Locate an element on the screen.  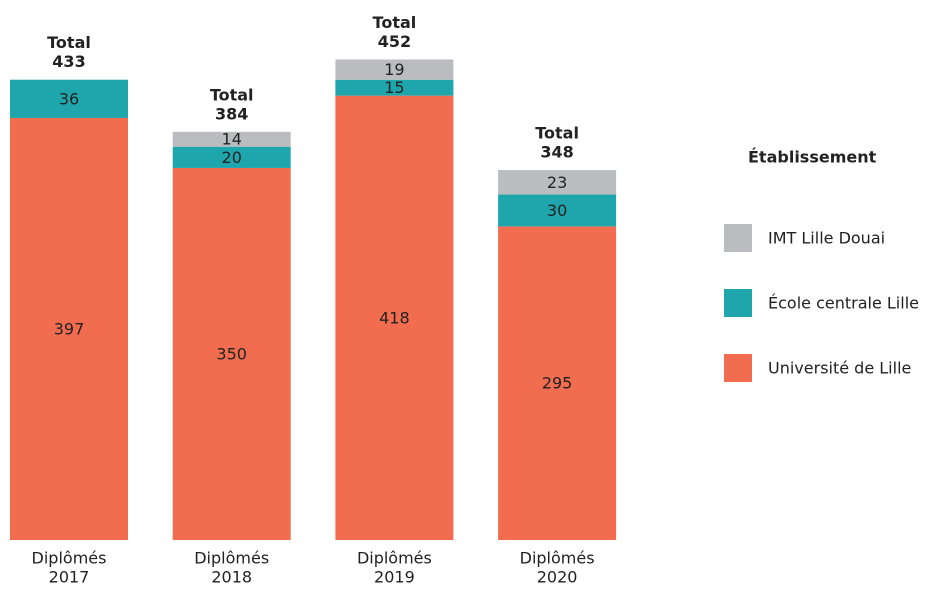
x-tick-label: 2017 is located at coordinates (69, 577).